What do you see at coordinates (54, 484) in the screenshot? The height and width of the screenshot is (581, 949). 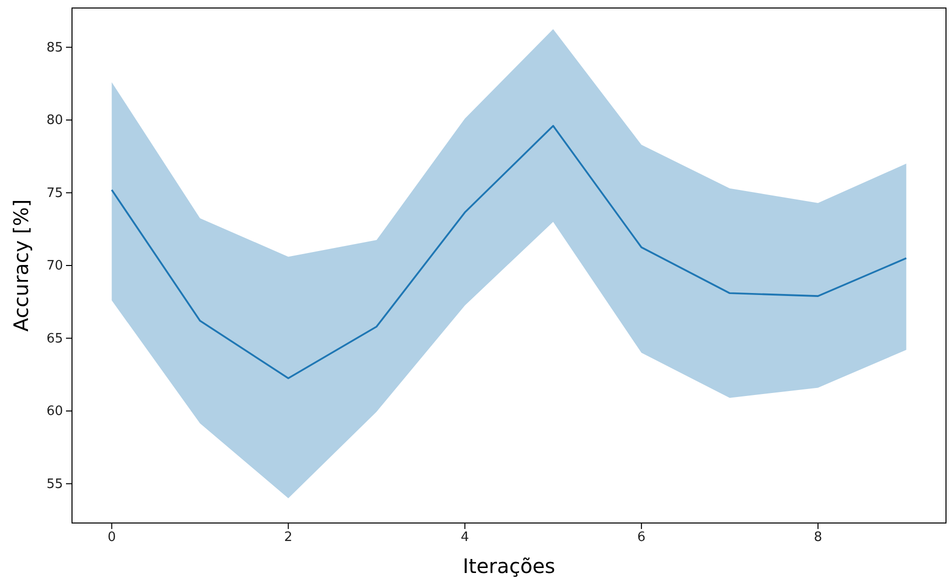 I see `y-tick-label: 55` at bounding box center [54, 484].